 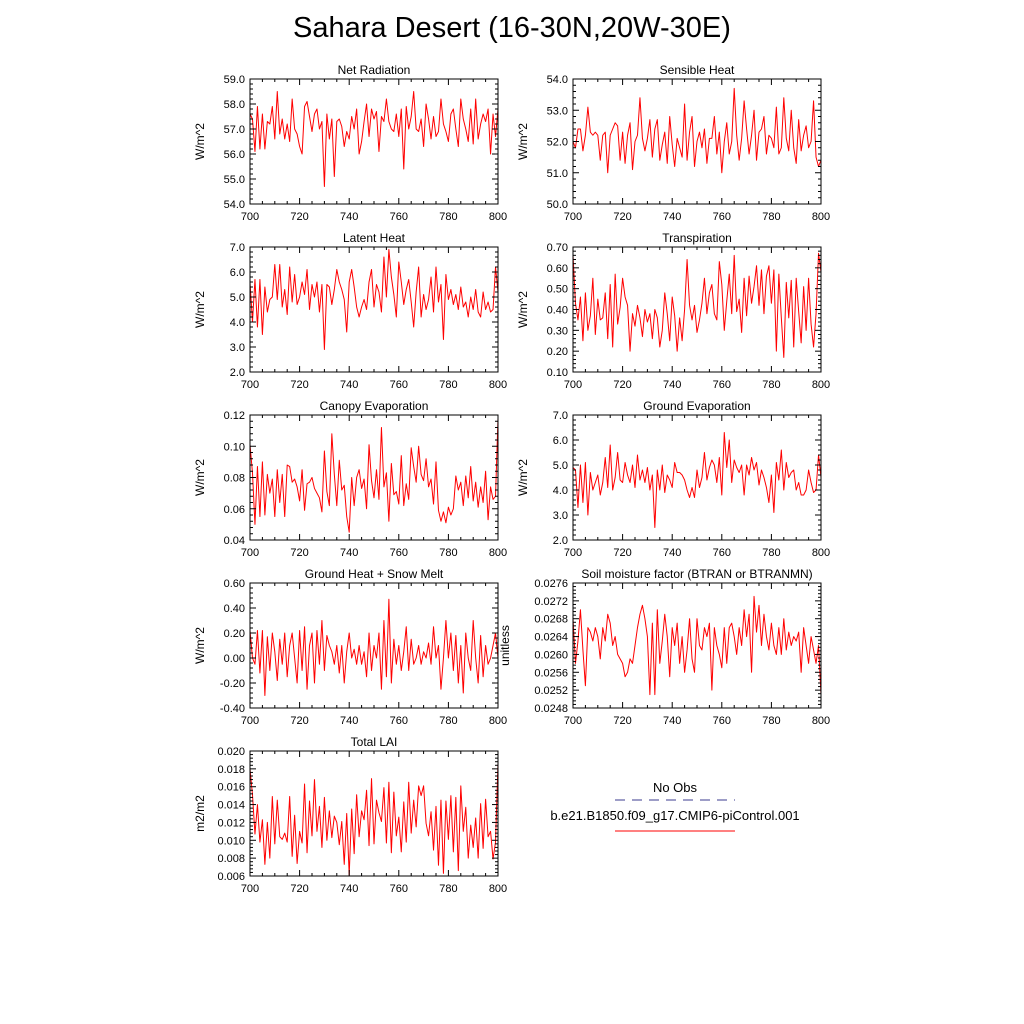 I want to click on y-tick-label: 0.020, so click(x=231, y=752).